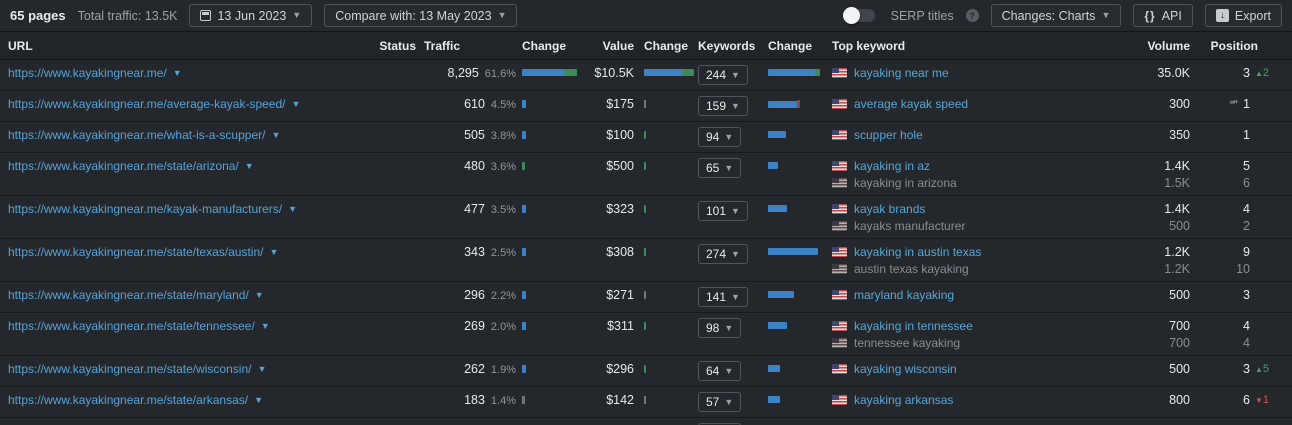 The image size is (1292, 425). Describe the element at coordinates (421, 15) in the screenshot. I see `compare-with-button: Compare with: 13 May 2023 ▼` at that location.